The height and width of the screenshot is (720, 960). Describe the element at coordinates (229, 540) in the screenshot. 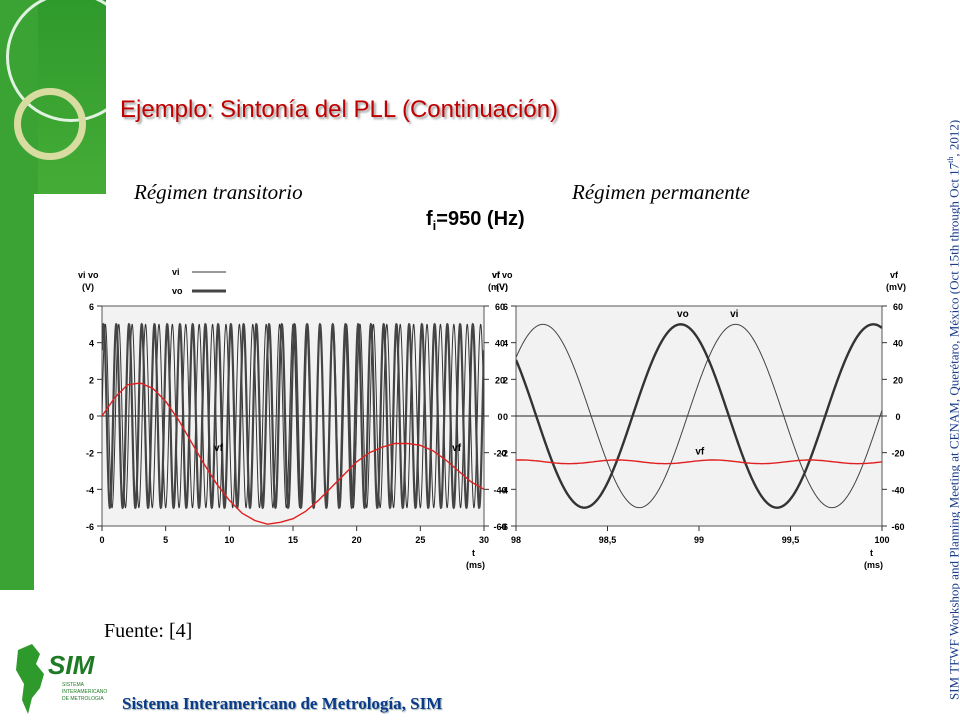

I see `x-tick-label: 10` at that location.